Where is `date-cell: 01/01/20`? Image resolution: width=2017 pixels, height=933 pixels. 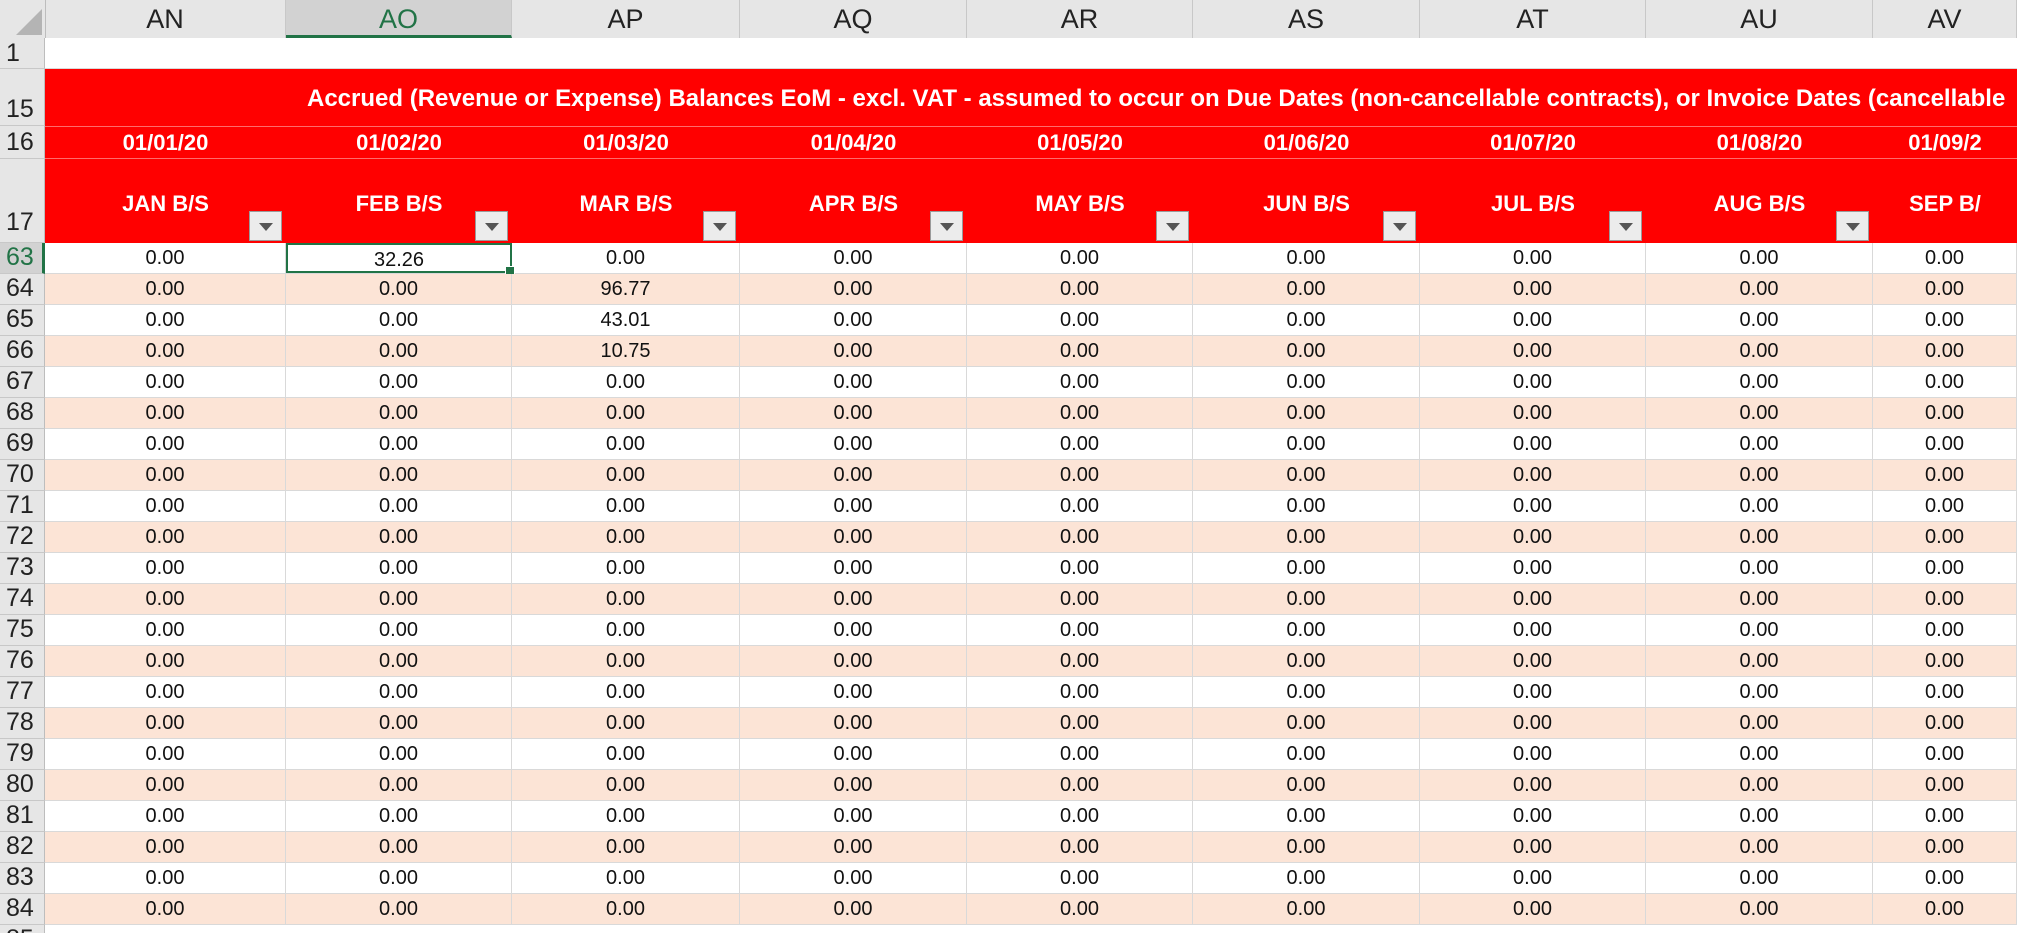
date-cell: 01/01/20 is located at coordinates (165, 142).